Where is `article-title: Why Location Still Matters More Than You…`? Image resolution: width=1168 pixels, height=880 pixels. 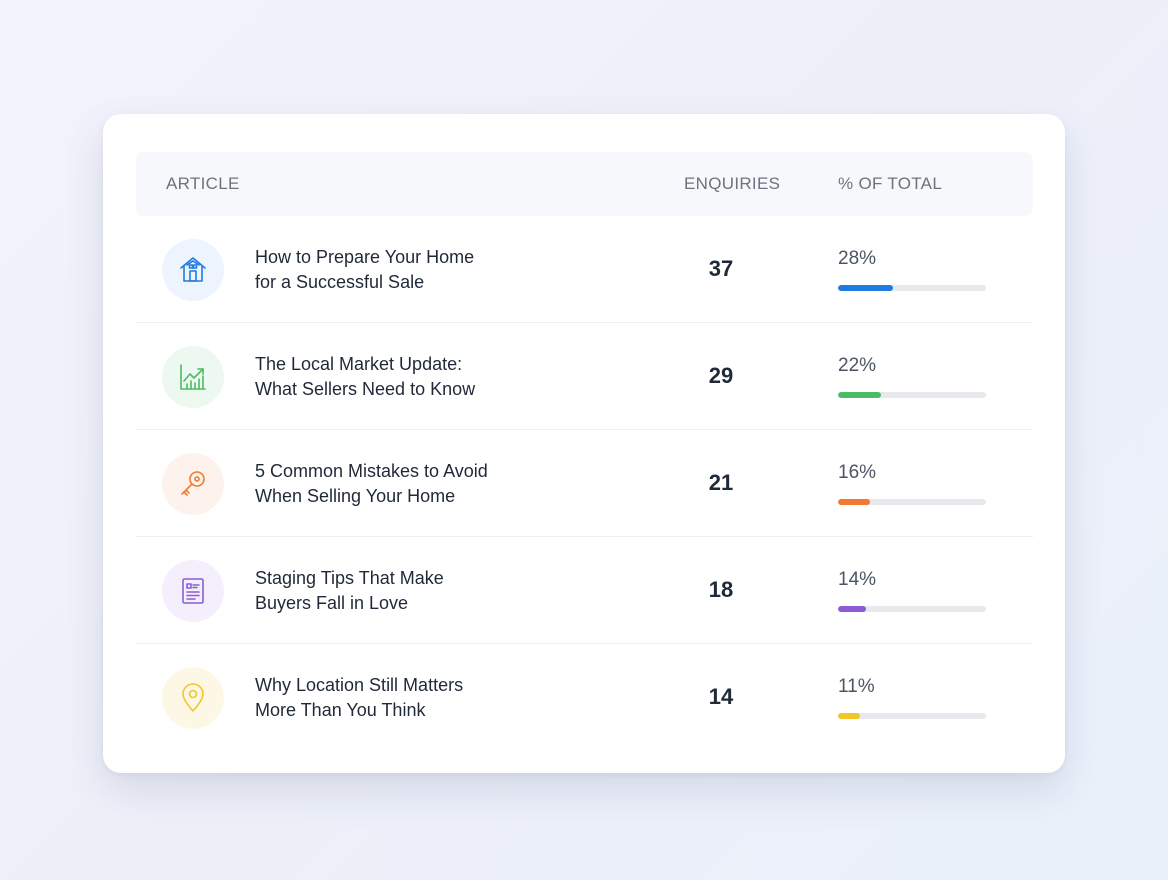 article-title: Why Location Still Matters More Than You… is located at coordinates (405, 698).